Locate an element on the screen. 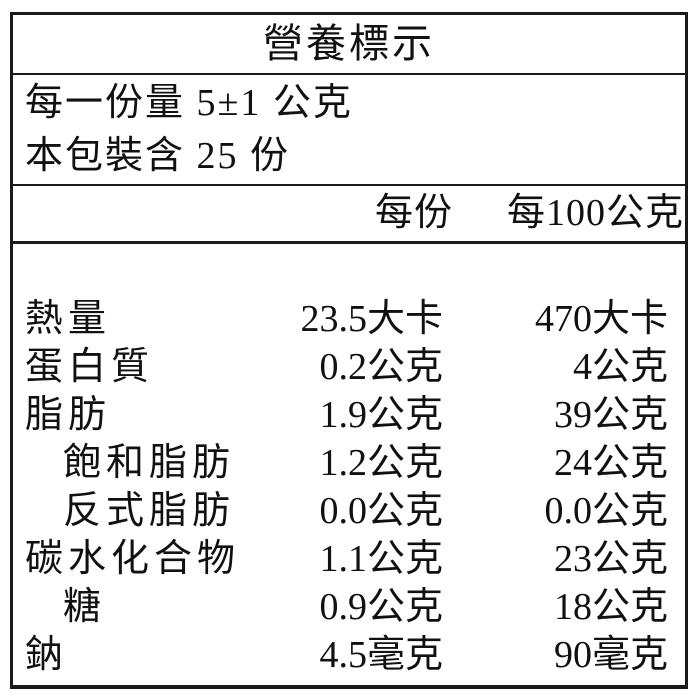 Image resolution: width=700 pixels, height=700 pixels. per-100g-value: 23公克 is located at coordinates (610, 559).